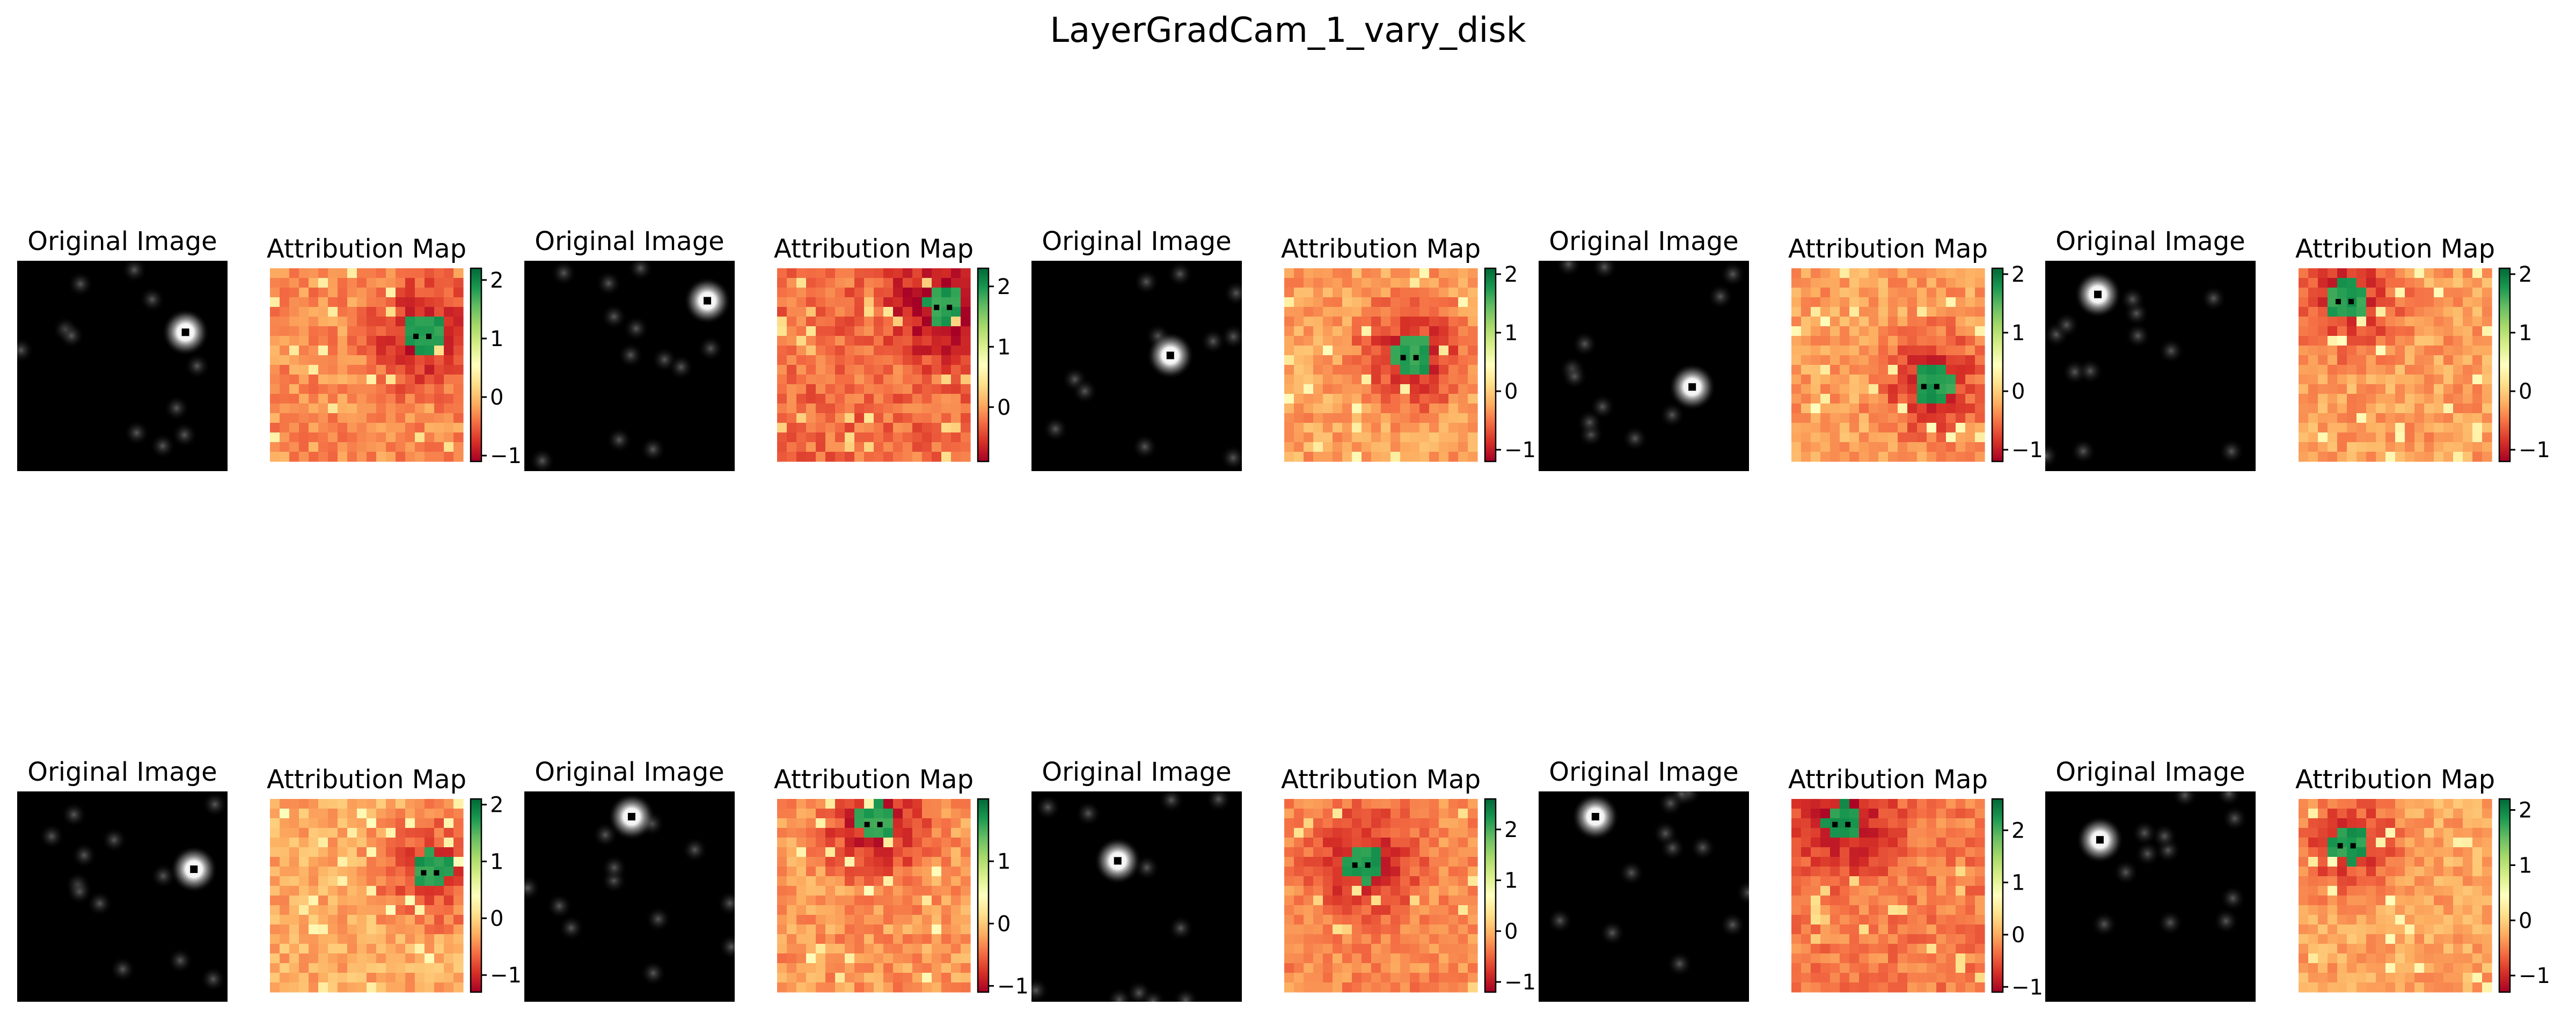 The width and height of the screenshot is (2576, 1020). Describe the element at coordinates (994, 365) in the screenshot. I see `colorbar: 2 1 0` at that location.